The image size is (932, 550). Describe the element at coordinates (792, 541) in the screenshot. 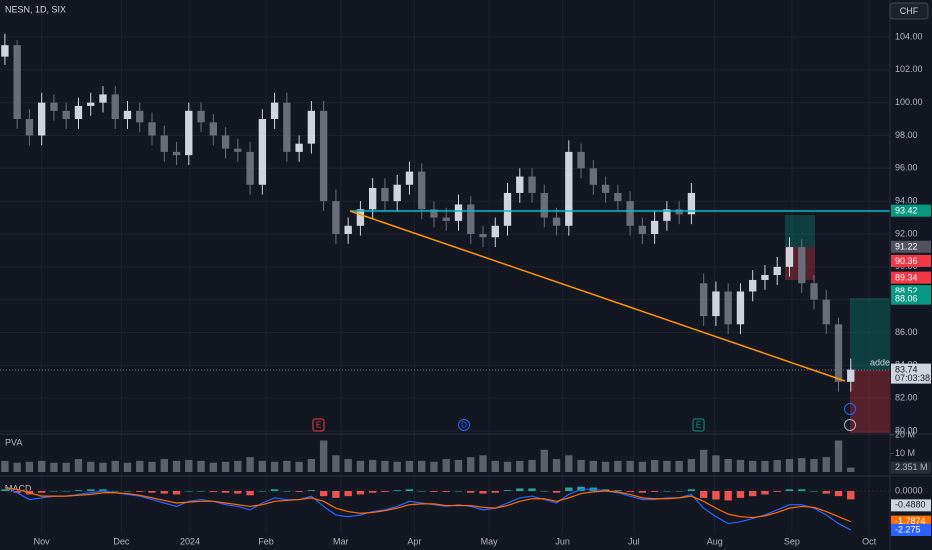

I see `x-tick-label: Sep` at that location.